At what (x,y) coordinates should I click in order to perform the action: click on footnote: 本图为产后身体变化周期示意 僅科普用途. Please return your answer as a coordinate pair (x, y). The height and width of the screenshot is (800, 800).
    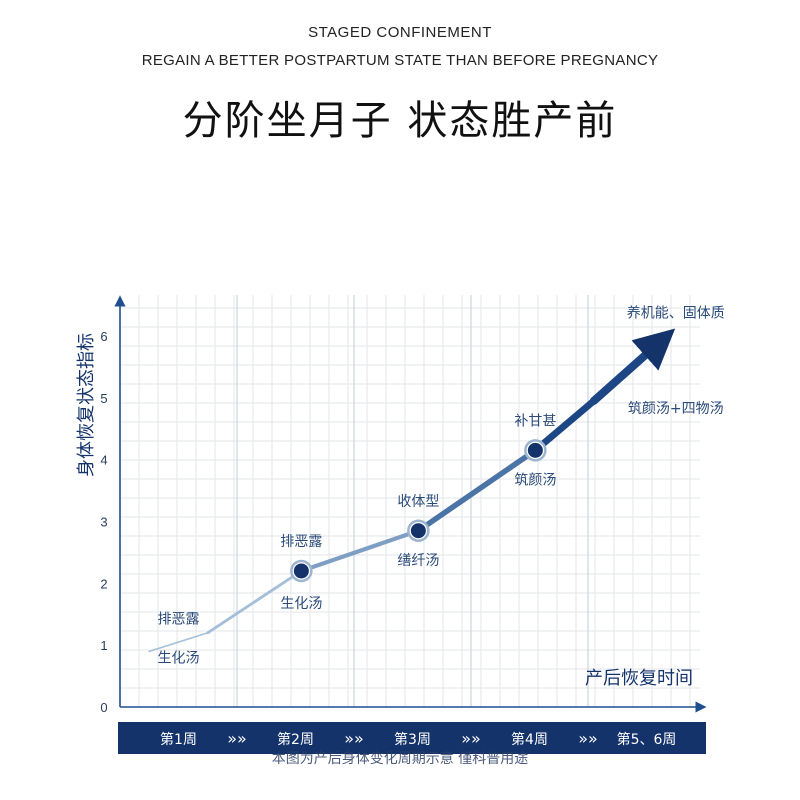
    Looking at the image, I should click on (400, 759).